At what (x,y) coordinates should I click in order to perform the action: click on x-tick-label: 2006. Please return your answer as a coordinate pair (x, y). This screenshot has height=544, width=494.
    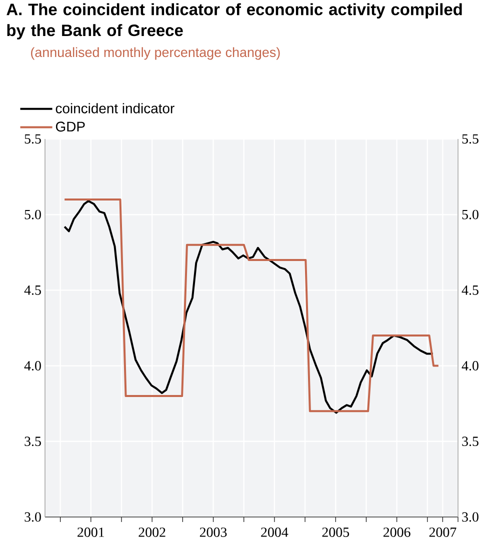
    Looking at the image, I should click on (396, 532).